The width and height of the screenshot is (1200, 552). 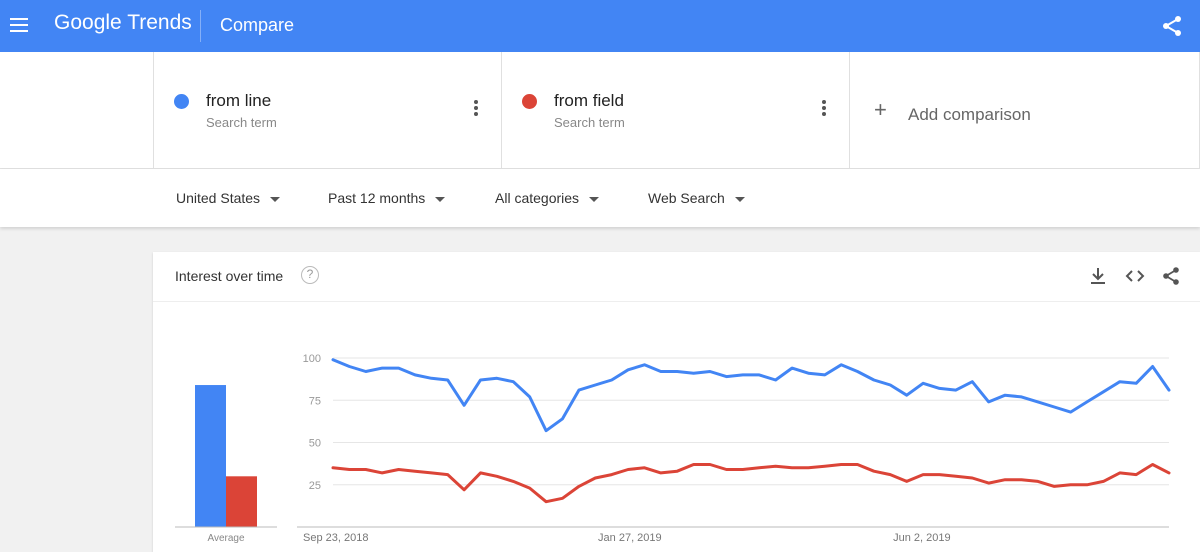 I want to click on category-filter-label: All categories, so click(x=537, y=198).